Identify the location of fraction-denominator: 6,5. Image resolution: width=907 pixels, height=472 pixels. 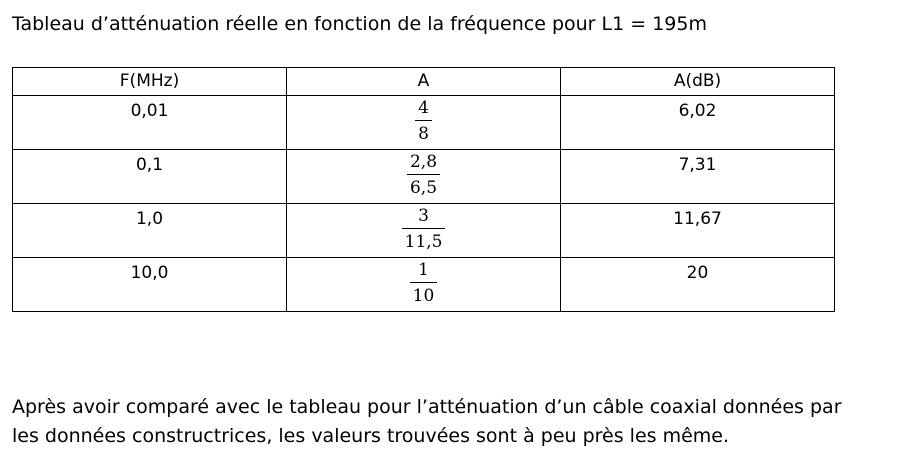
(423, 188).